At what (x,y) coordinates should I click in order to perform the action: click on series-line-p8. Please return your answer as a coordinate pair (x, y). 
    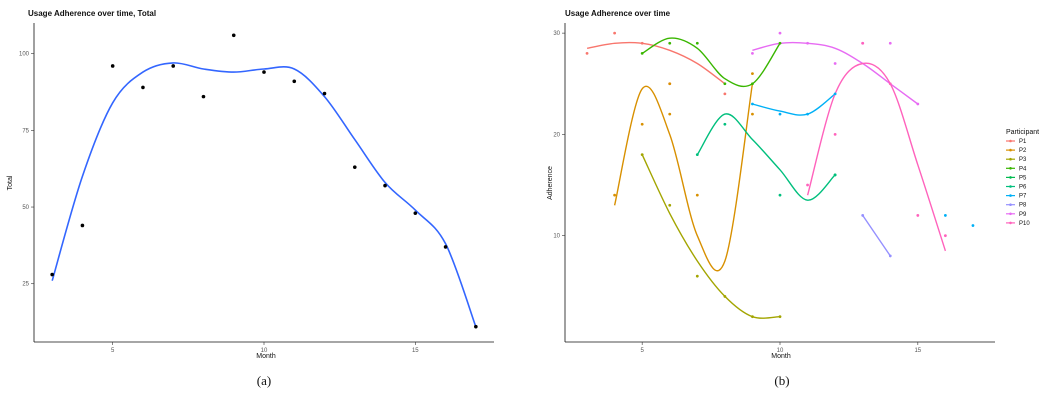
    Looking at the image, I should click on (876, 236).